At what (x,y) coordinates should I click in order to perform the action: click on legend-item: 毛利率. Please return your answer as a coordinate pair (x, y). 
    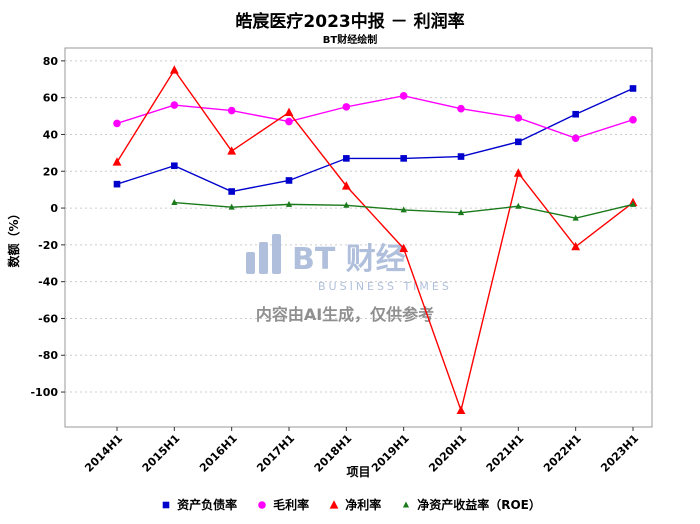
    Looking at the image, I should click on (282, 504).